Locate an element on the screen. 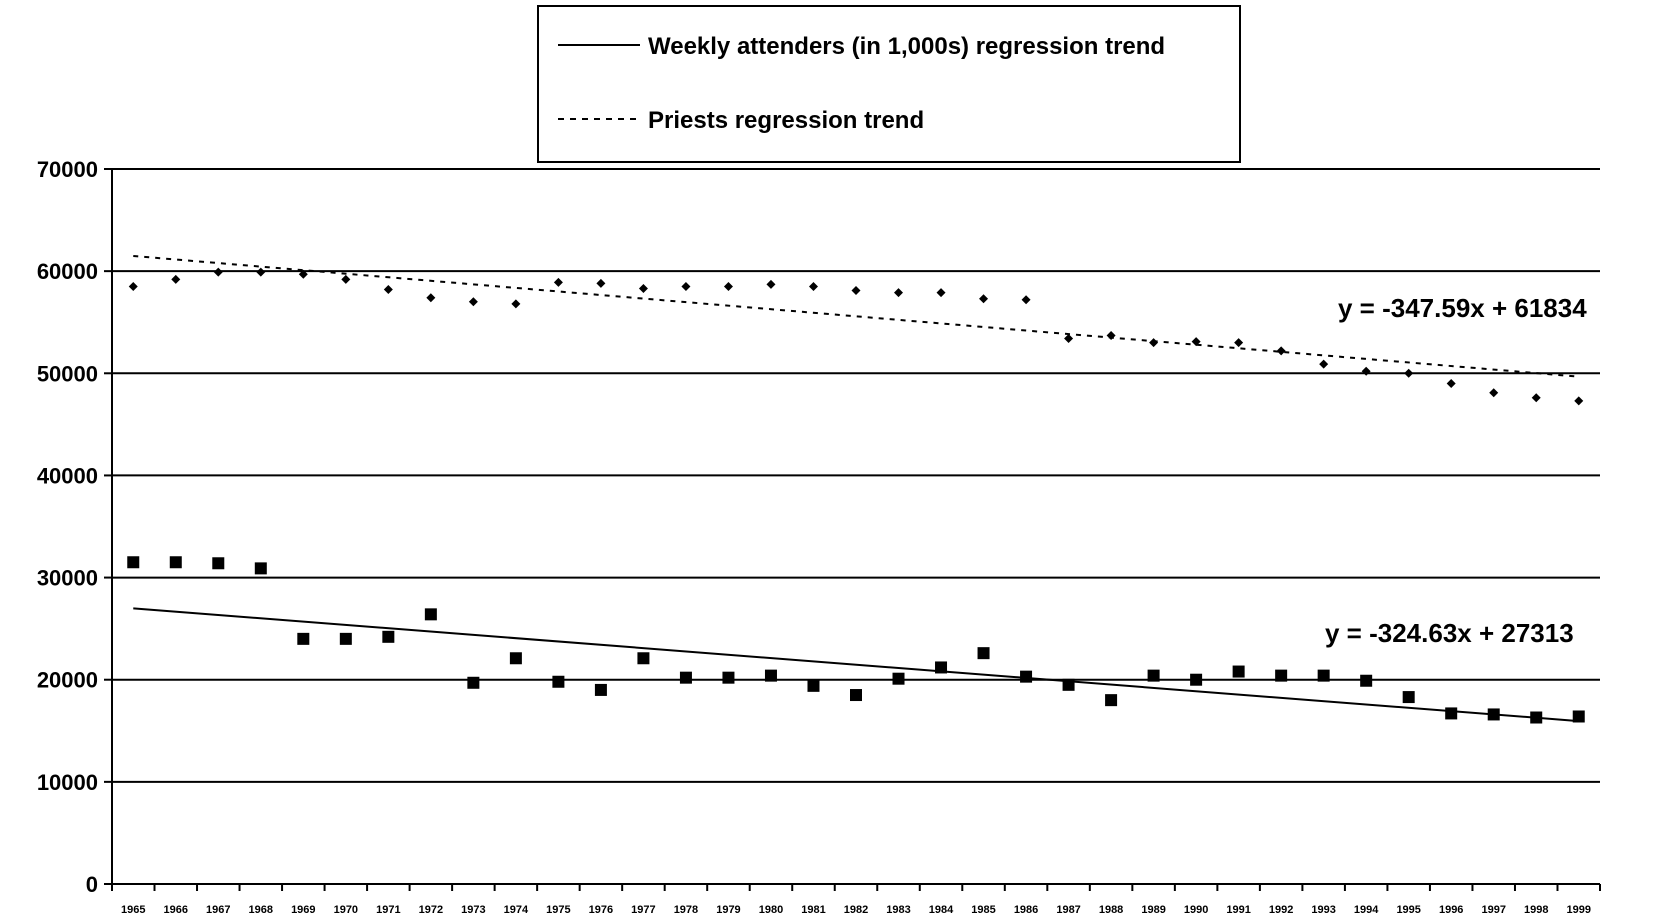  x-tick-label: 1985 is located at coordinates (983, 910).